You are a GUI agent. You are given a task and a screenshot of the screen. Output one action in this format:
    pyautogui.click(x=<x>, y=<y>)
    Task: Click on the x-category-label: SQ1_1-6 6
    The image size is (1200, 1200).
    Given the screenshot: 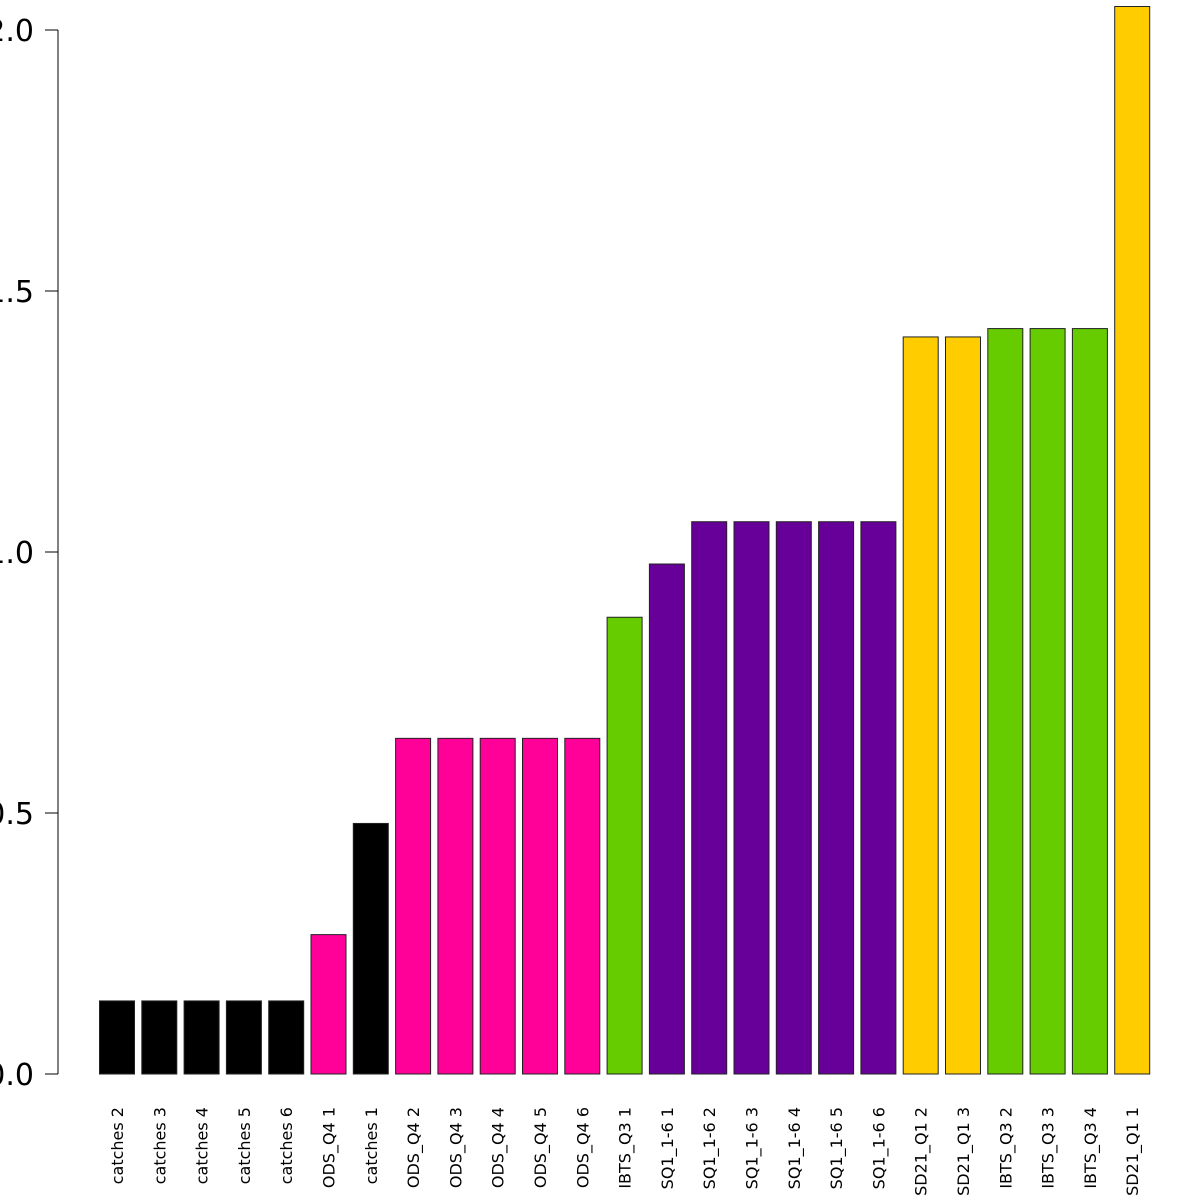 What is the action you would take?
    pyautogui.click(x=879, y=1148)
    